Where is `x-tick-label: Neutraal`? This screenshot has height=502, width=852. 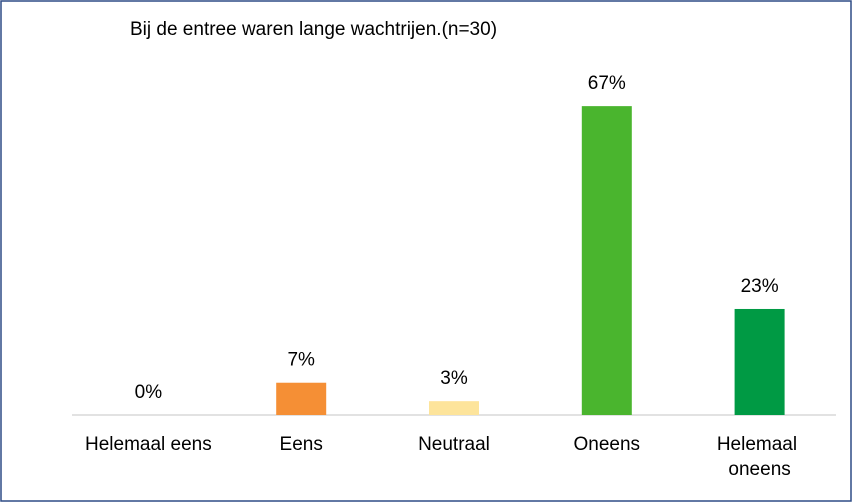
x-tick-label: Neutraal is located at coordinates (454, 444).